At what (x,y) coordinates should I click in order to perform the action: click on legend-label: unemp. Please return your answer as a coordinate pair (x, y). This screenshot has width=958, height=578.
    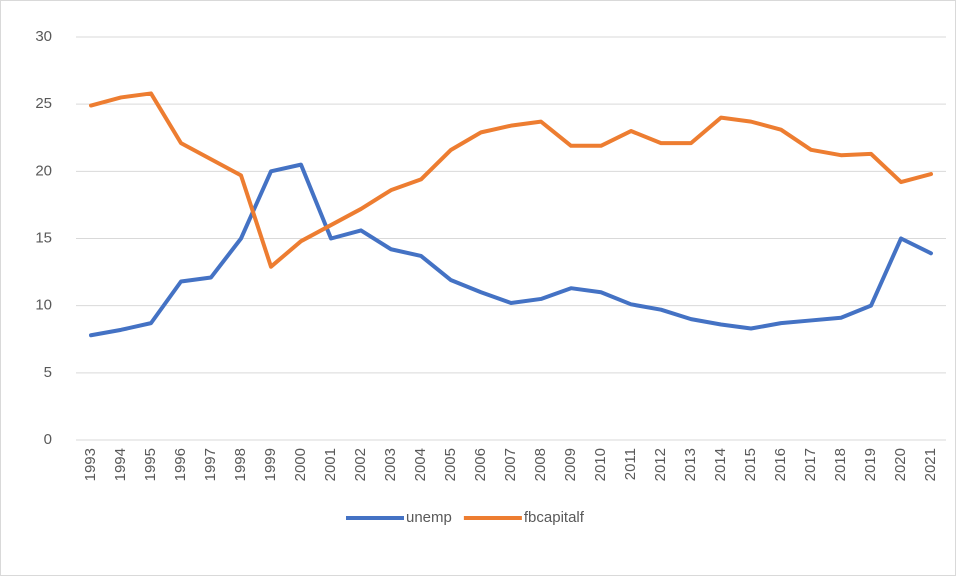
    Looking at the image, I should click on (429, 517).